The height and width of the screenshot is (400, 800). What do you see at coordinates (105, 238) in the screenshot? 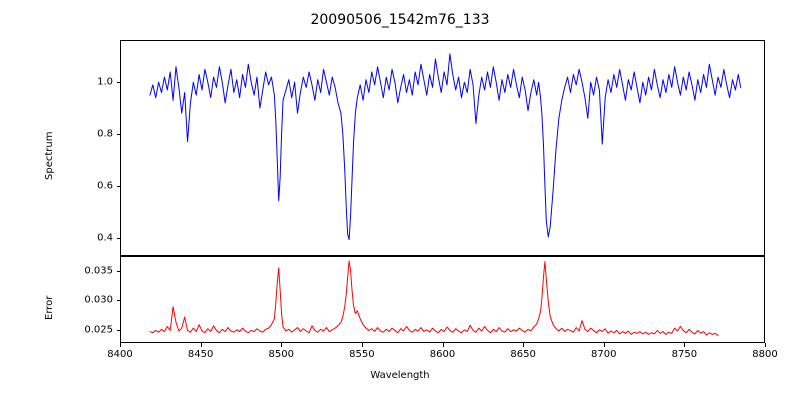
I see `ytick-spectrum-0-label: 0.4` at bounding box center [105, 238].